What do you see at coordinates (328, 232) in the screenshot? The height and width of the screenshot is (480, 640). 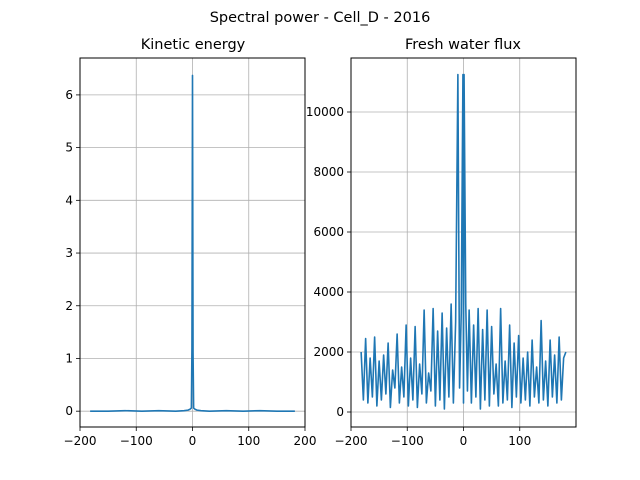 I see `y-tick-label: 6000` at bounding box center [328, 232].